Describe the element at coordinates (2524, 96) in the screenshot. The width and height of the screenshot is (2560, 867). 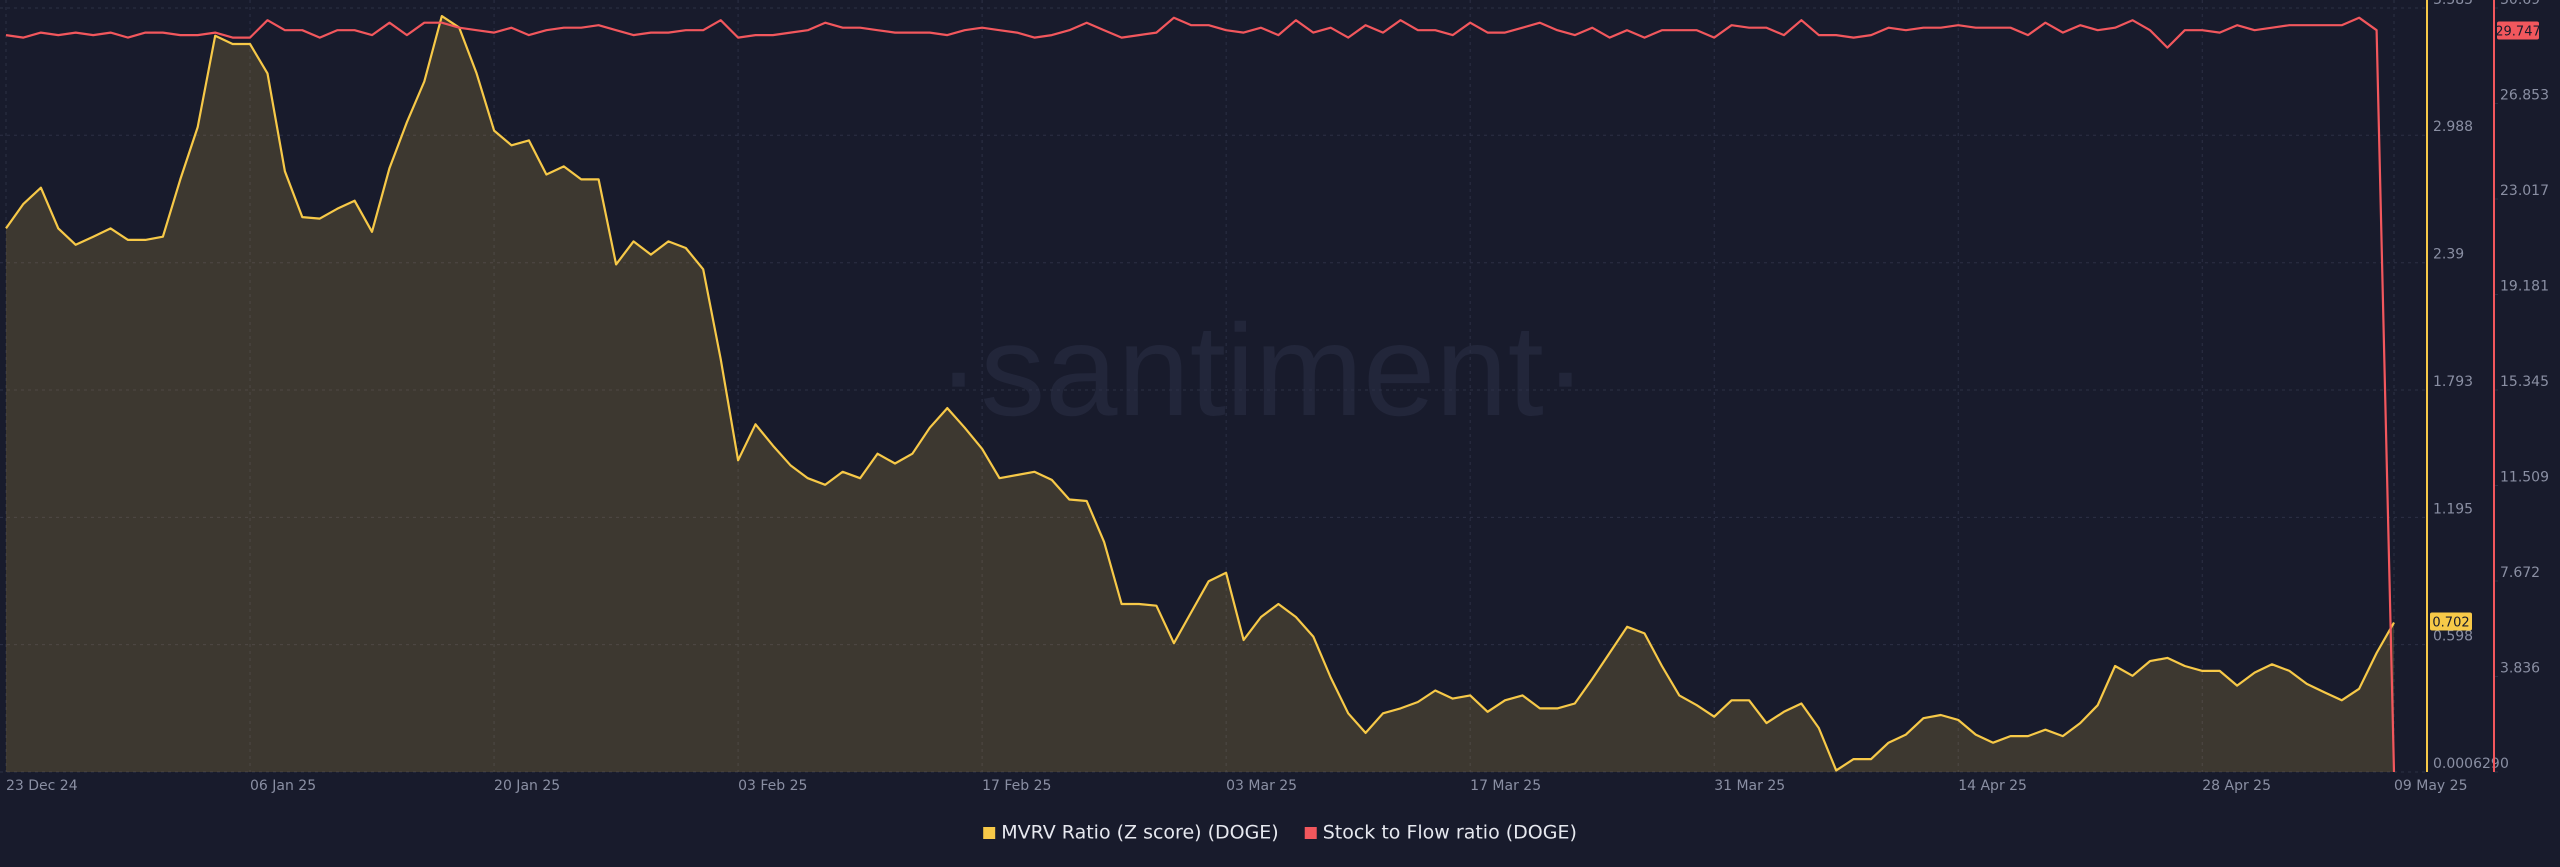
I see `y2-tick-label: 26.853` at that location.